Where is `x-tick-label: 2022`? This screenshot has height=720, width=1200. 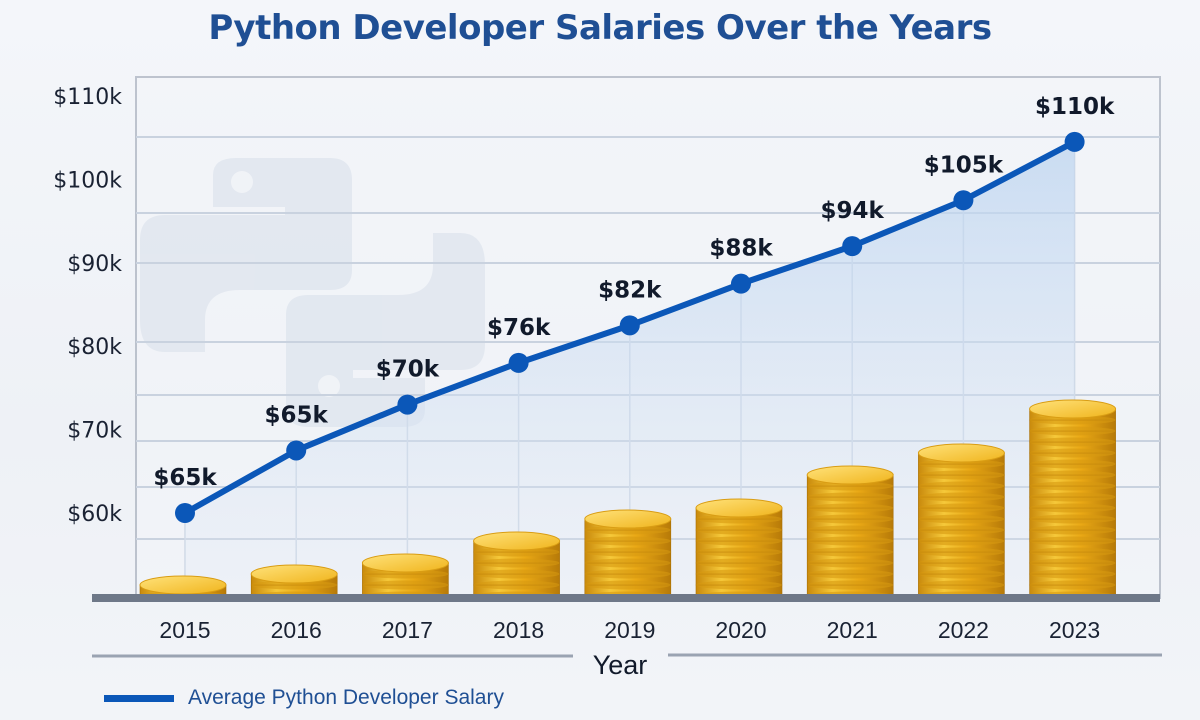
x-tick-label: 2022 is located at coordinates (963, 630).